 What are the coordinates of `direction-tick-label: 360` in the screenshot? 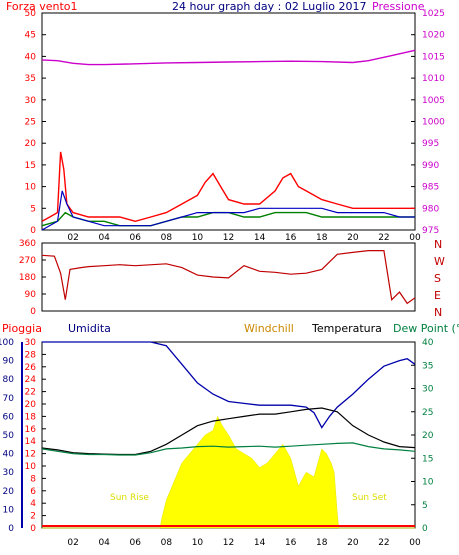 It's located at (27, 244).